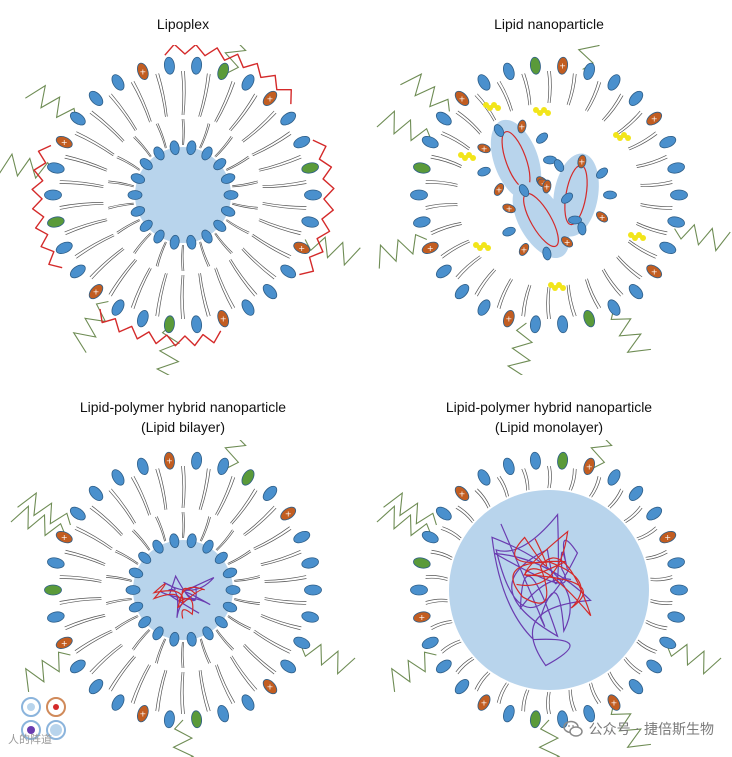  I want to click on wechat-icon, so click(572, 728).